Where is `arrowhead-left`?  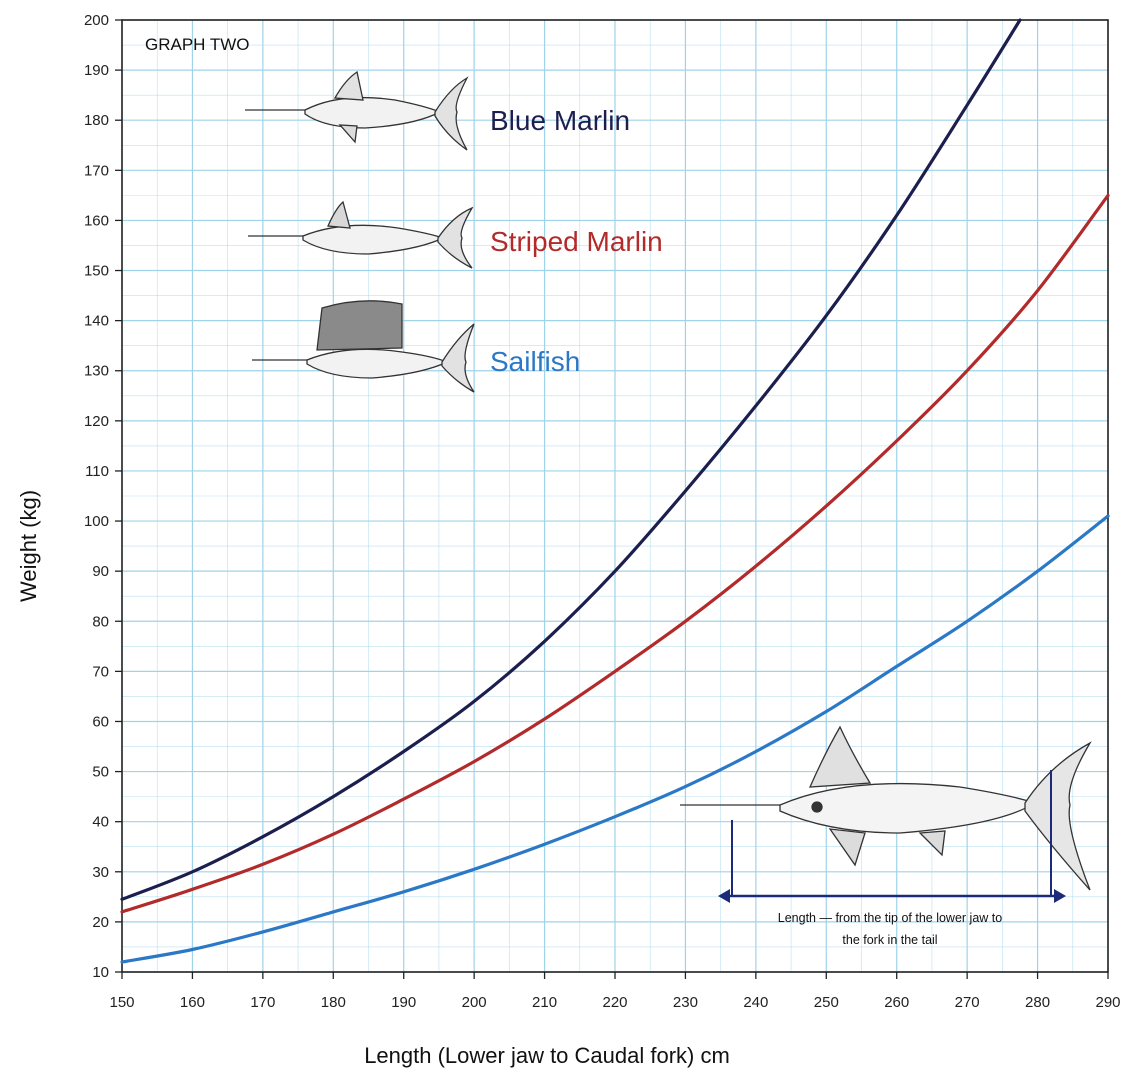 arrowhead-left is located at coordinates (724, 896).